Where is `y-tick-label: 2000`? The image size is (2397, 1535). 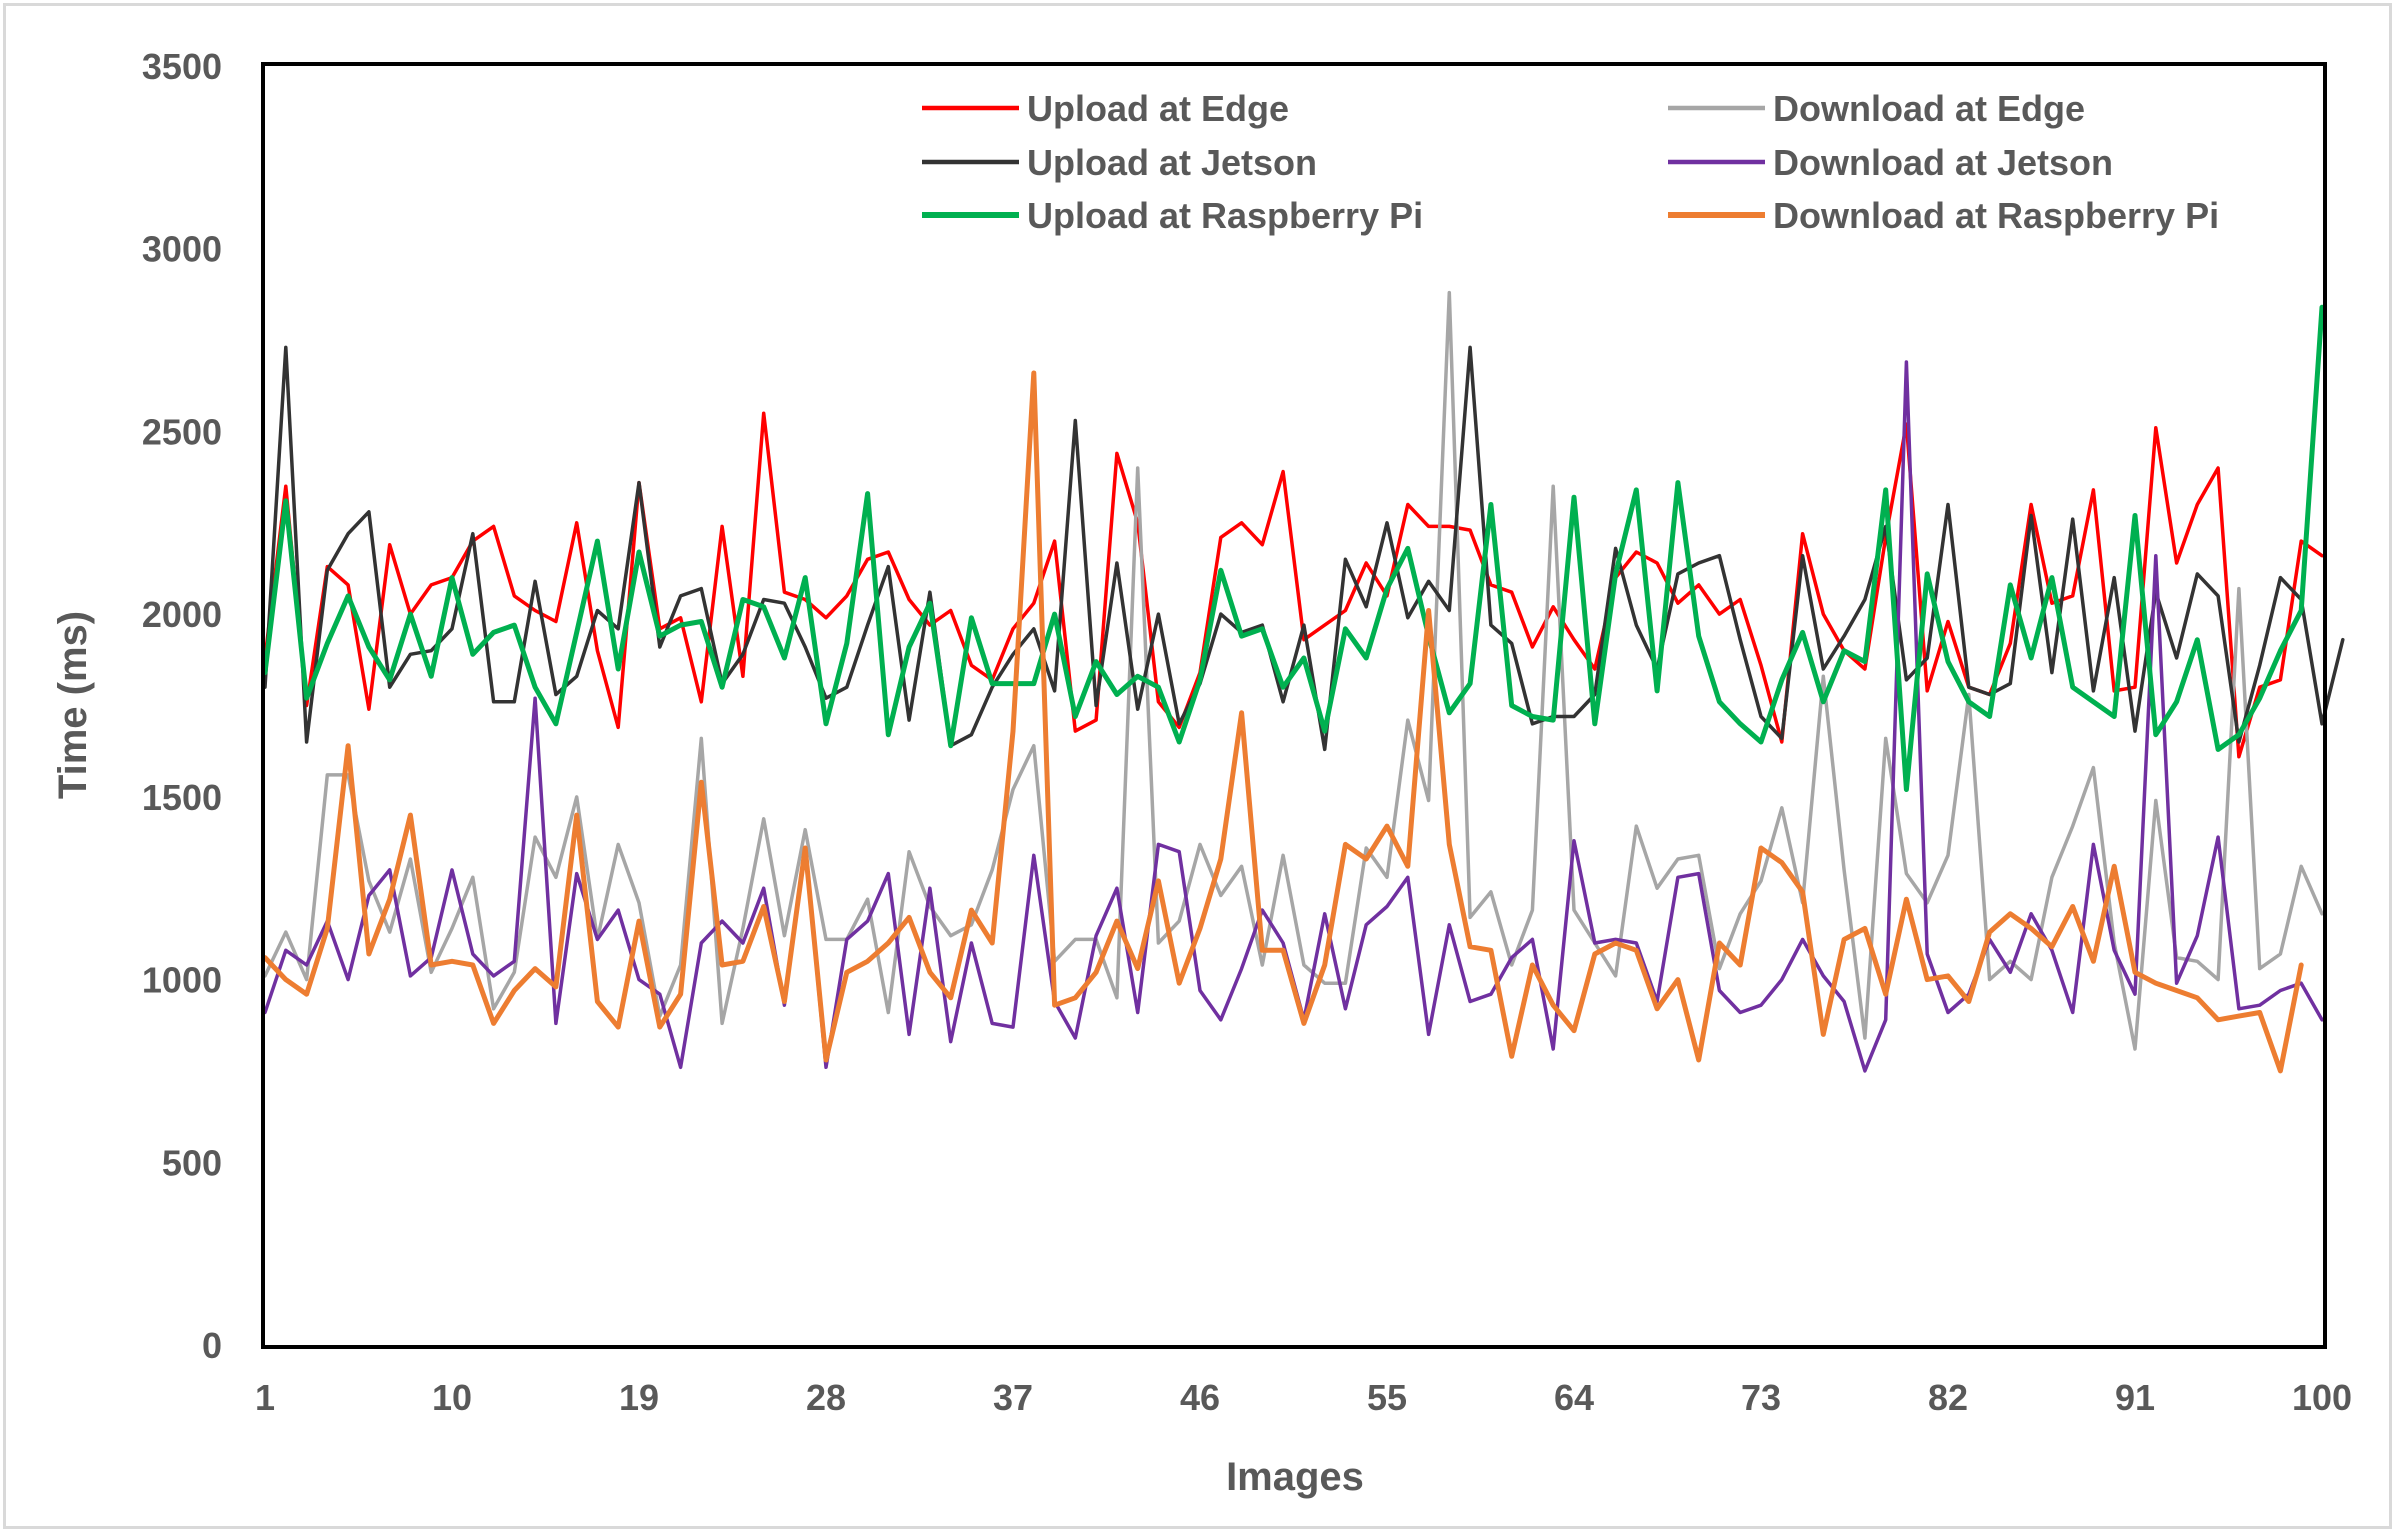 y-tick-label: 2000 is located at coordinates (182, 614).